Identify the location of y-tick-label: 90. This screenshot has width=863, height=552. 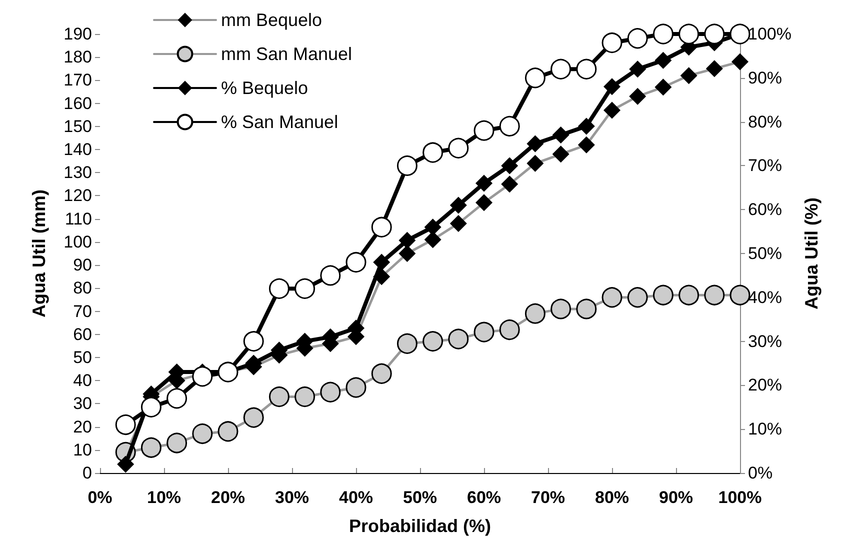
(82, 265).